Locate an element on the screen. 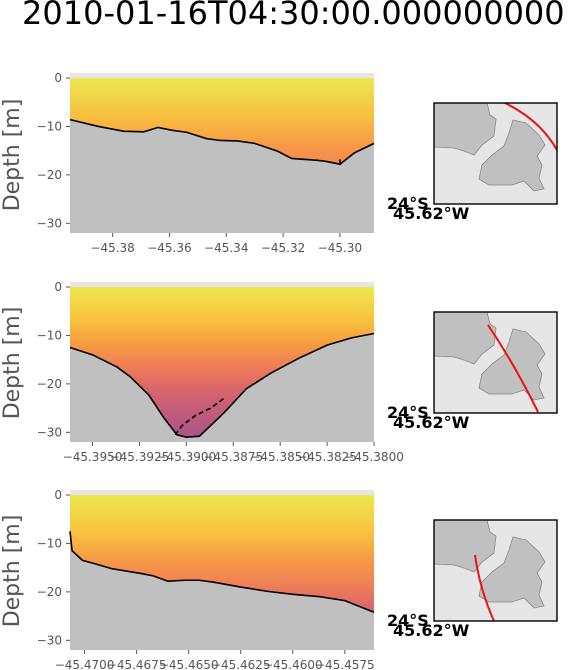  panel-1-ylabel: Depth [m] is located at coordinates (12, 155).